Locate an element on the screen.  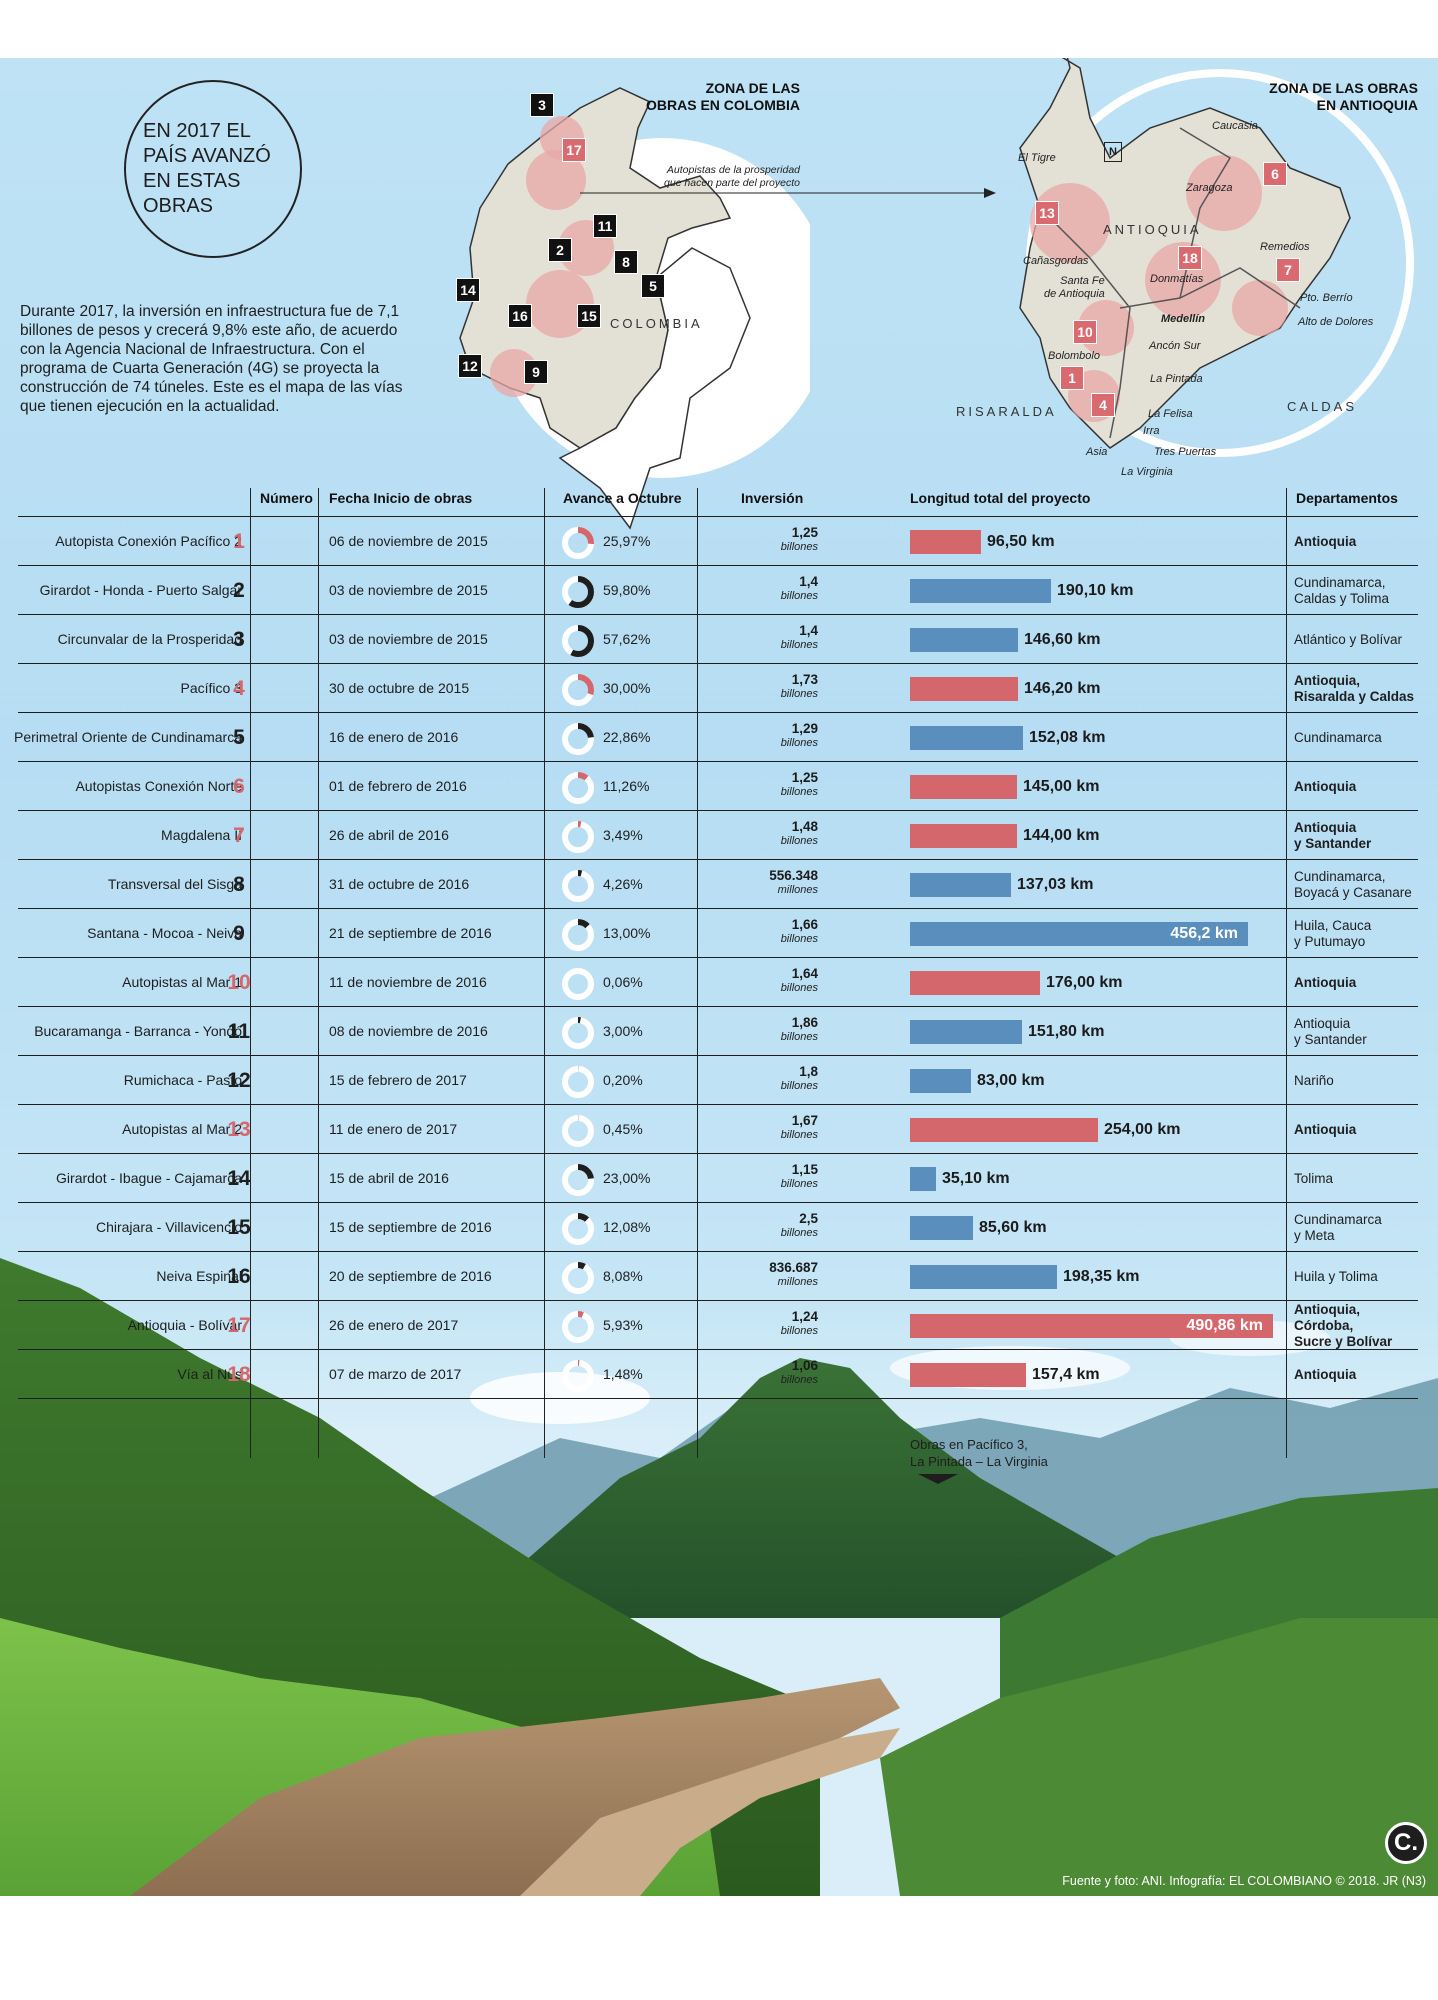
investment-value: 1,06 is located at coordinates (804, 1365).